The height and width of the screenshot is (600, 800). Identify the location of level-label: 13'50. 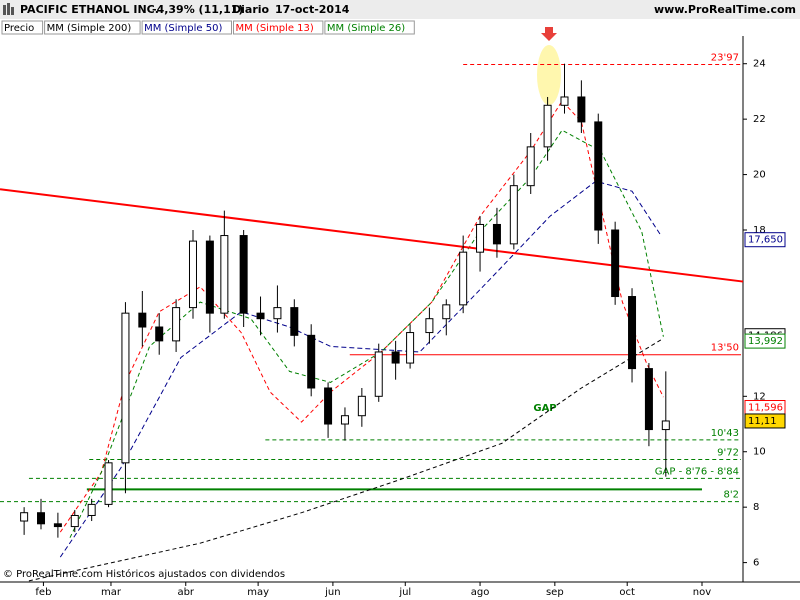
(725, 348).